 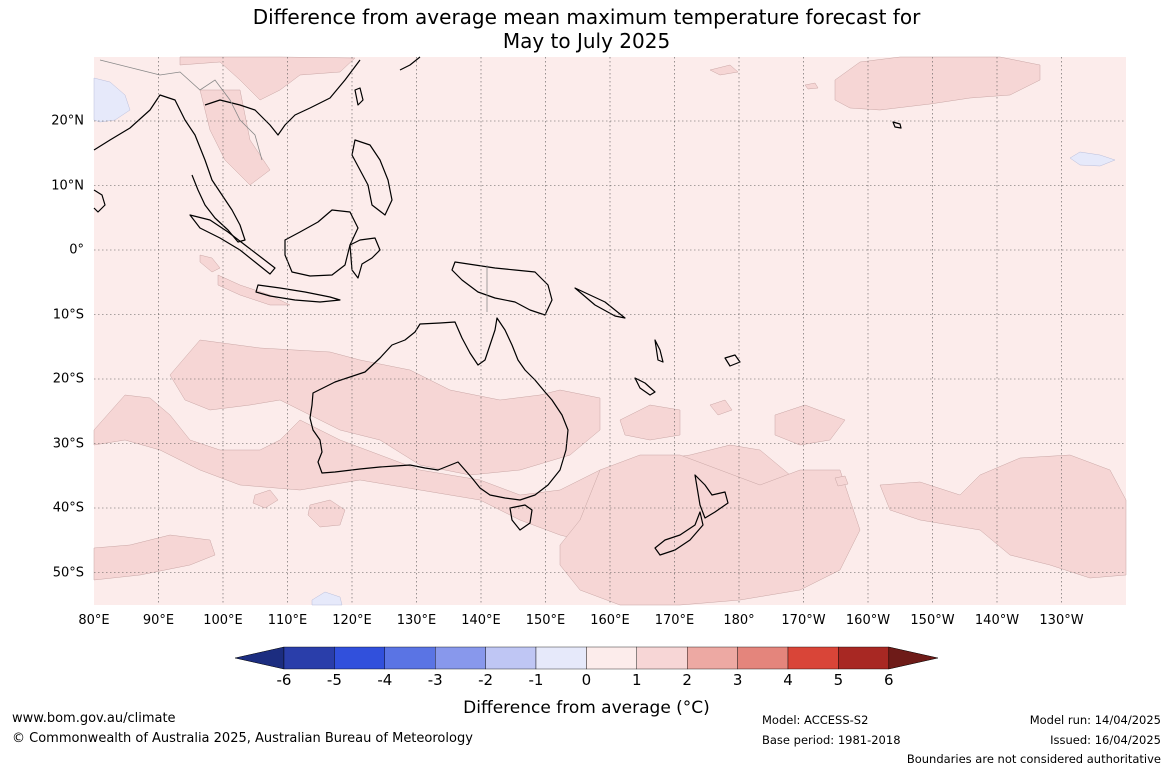 I want to click on longitude-label: 170°W, so click(x=803, y=620).